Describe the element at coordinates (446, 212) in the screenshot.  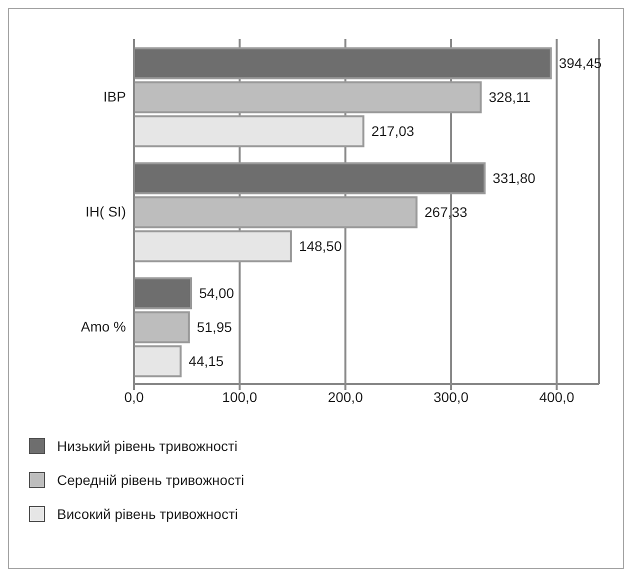
I see `data-label: 267,33` at that location.